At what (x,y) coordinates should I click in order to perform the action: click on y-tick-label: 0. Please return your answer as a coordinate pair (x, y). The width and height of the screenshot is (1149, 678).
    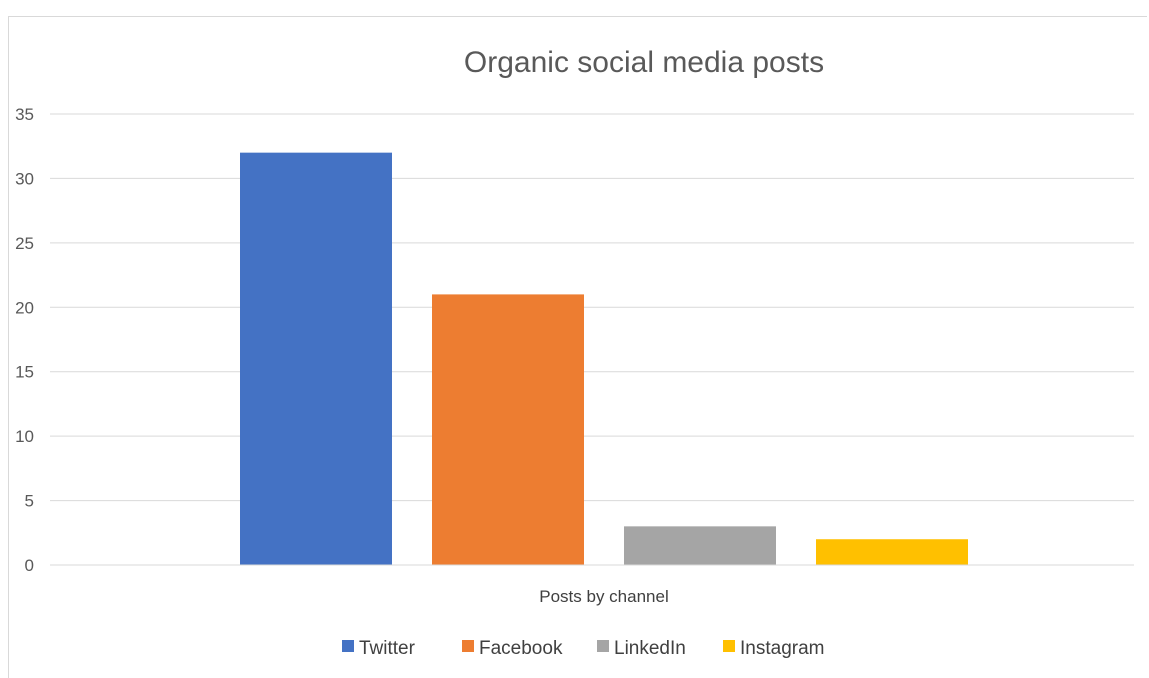
    Looking at the image, I should click on (29, 565).